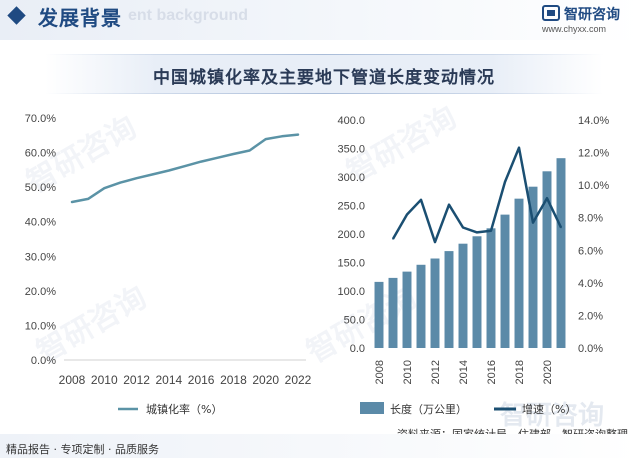 This screenshot has width=640, height=458. I want to click on left-y-tick-label: 70.0%, so click(40, 119).